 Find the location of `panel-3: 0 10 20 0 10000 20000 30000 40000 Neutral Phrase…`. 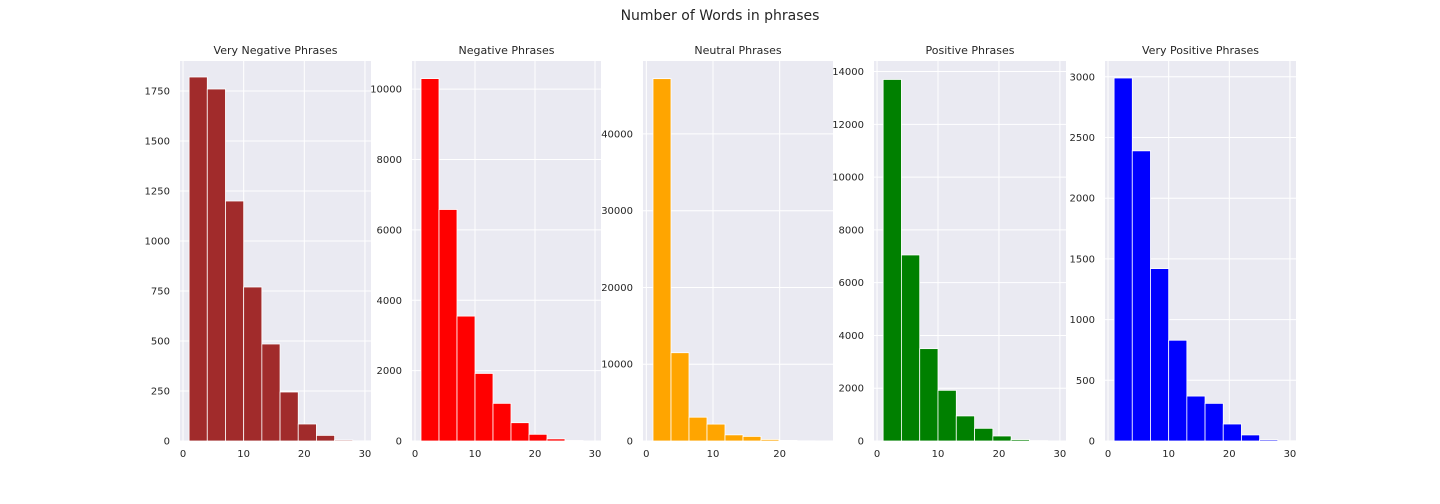

panel-3: 0 10 20 0 10000 20000 30000 40000 Neutral Phrase… is located at coordinates (717, 252).